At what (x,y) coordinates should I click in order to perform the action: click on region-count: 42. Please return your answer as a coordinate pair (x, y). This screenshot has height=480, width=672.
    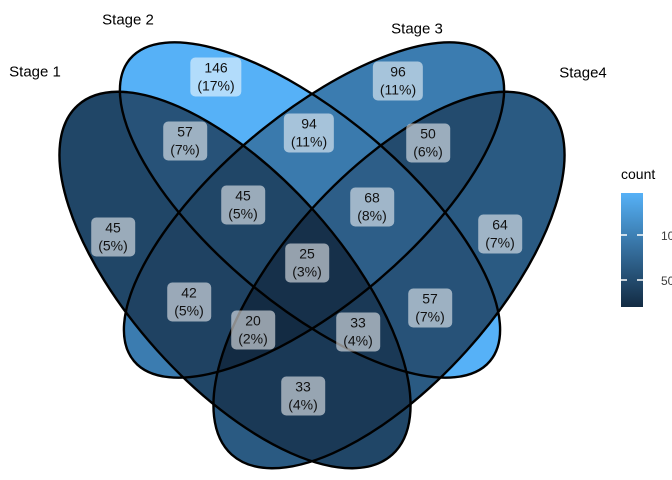
    Looking at the image, I should click on (189, 292).